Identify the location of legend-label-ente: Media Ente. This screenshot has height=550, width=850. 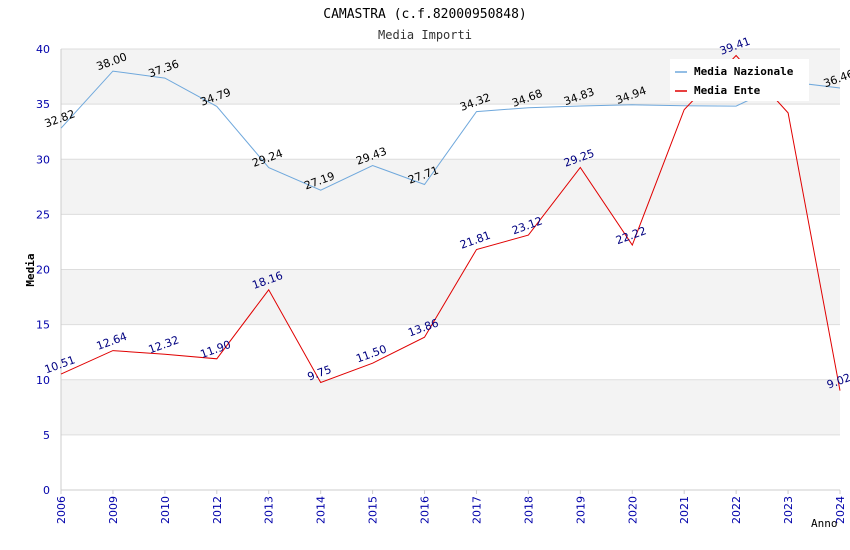
(727, 90).